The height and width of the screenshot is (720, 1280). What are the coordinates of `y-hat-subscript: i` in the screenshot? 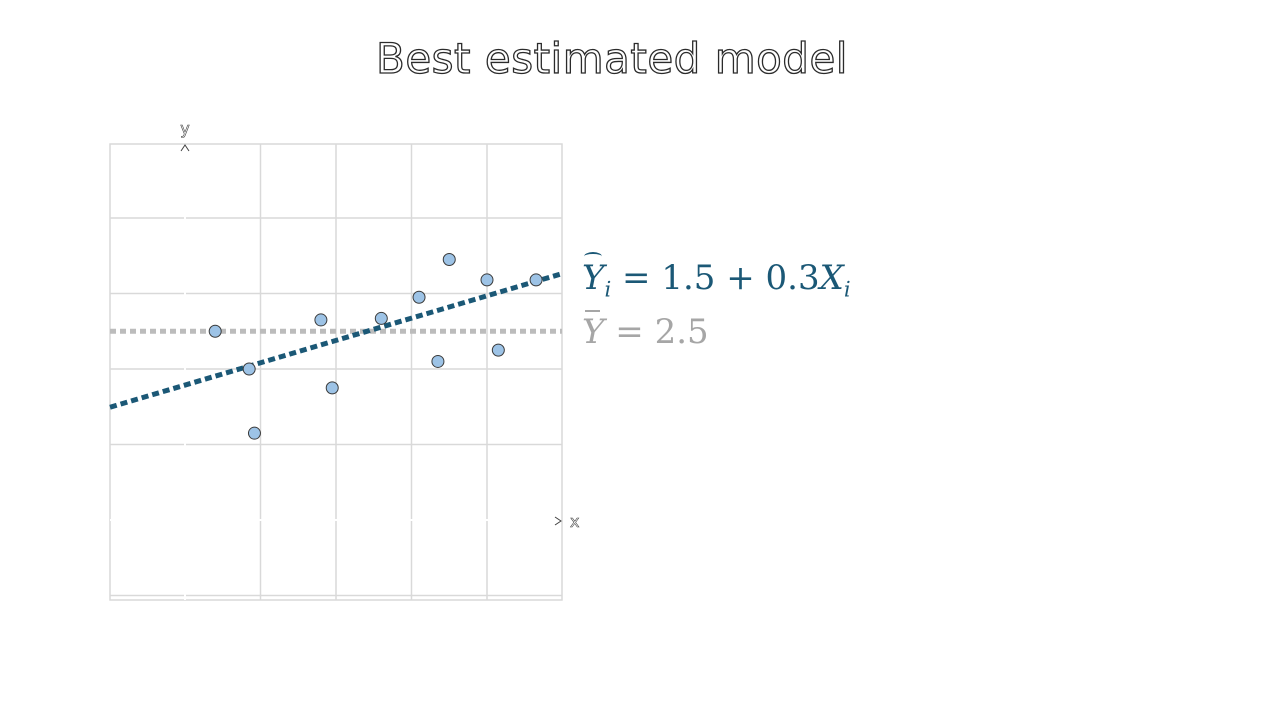 It's located at (608, 289).